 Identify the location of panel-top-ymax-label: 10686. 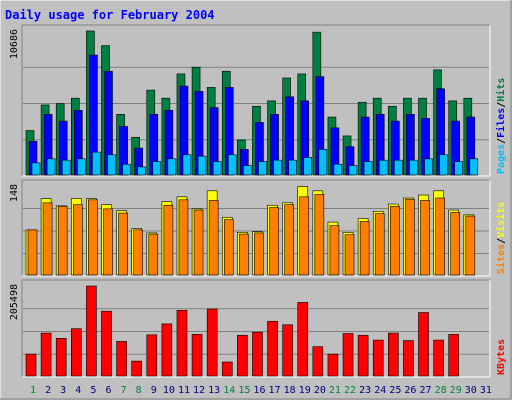
(14, 44).